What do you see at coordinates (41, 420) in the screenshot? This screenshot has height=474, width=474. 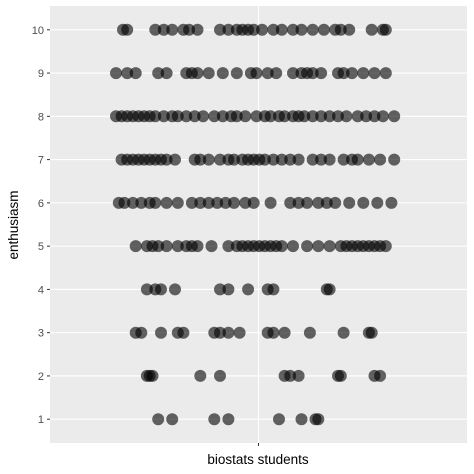 I see `y-tick-label-1: 1` at bounding box center [41, 420].